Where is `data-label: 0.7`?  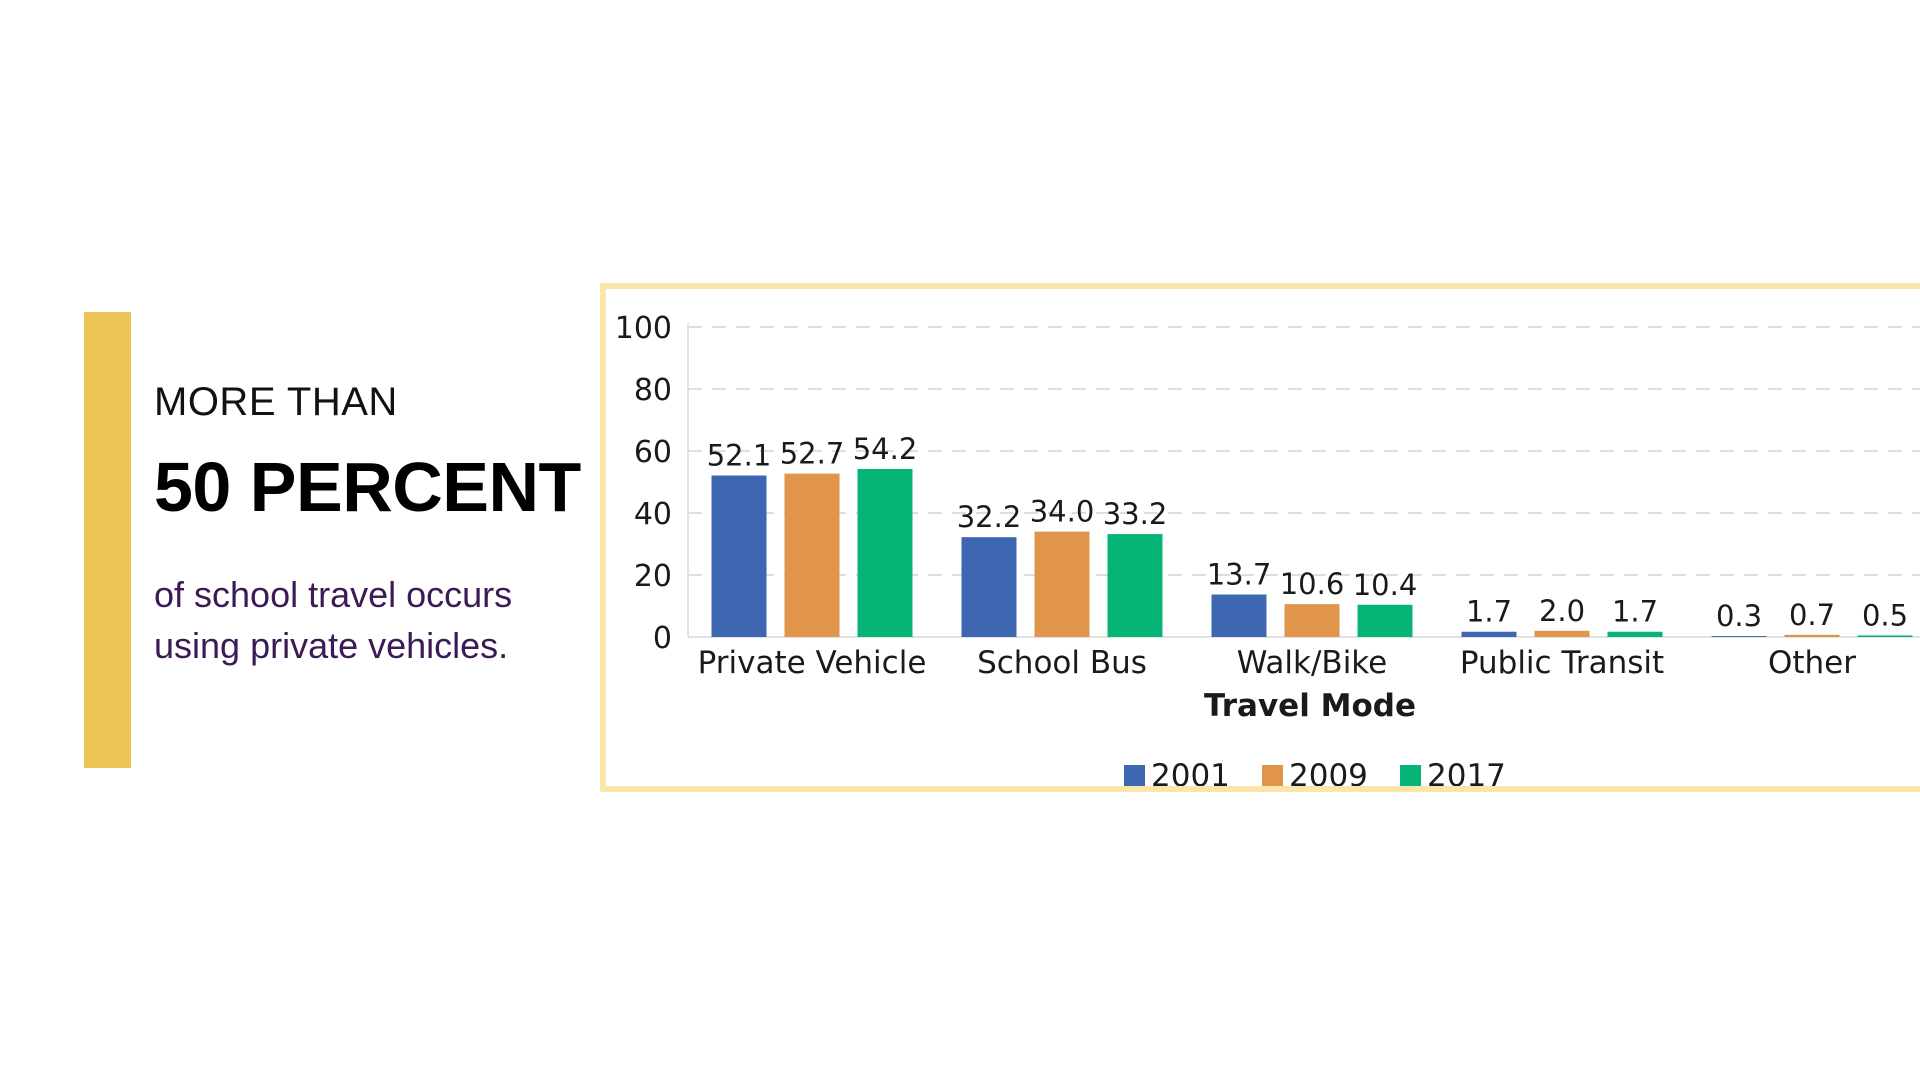
data-label: 0.7 is located at coordinates (1812, 615).